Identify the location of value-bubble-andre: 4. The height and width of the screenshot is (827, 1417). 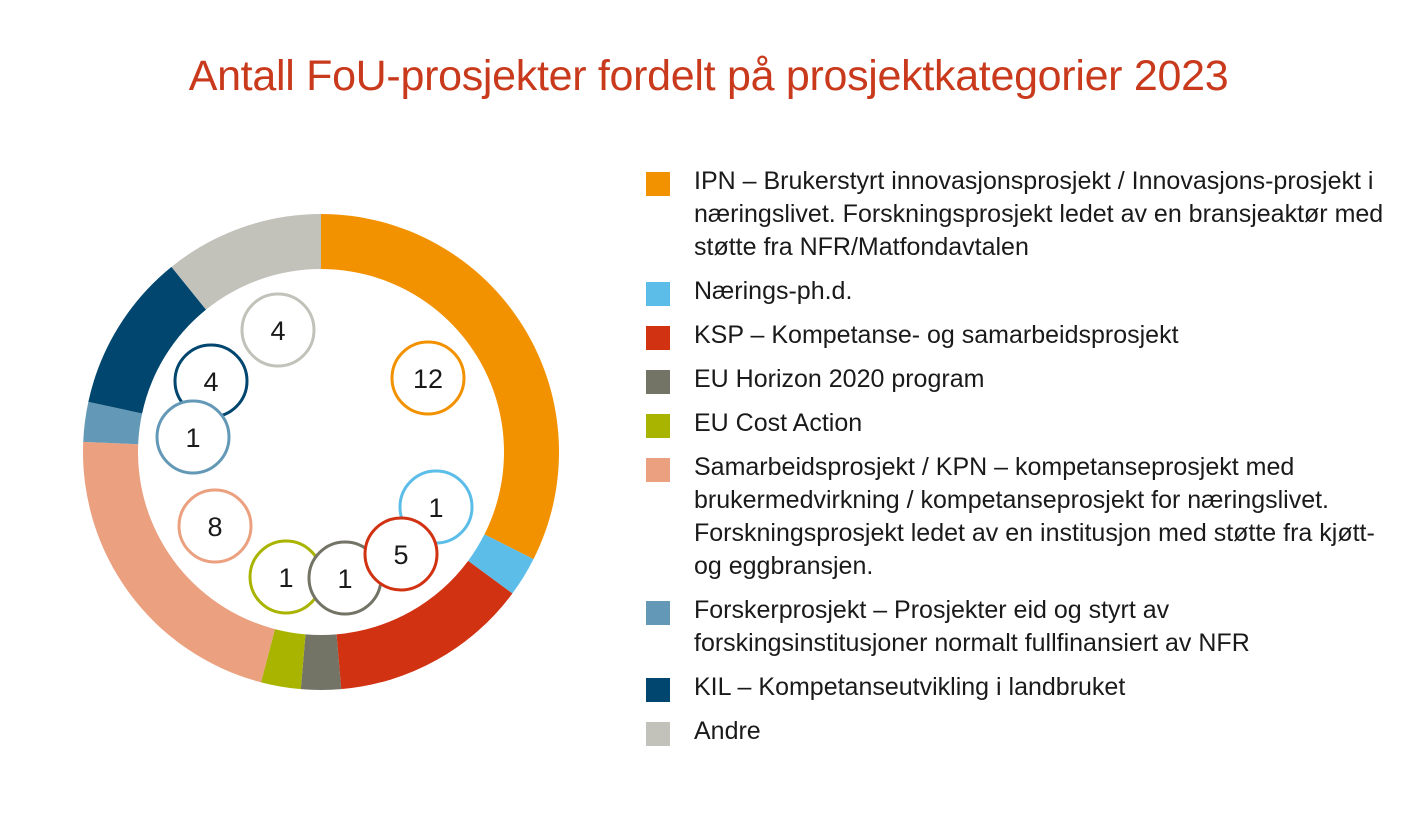
(278, 330).